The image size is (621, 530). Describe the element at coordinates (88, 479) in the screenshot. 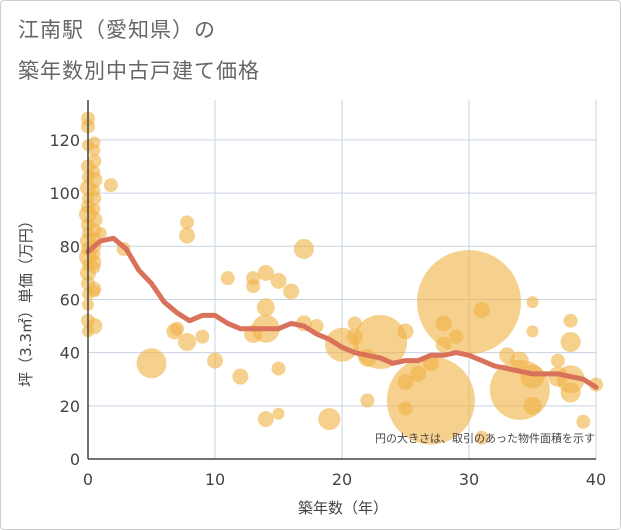

I see `x-tick-label: 0` at that location.